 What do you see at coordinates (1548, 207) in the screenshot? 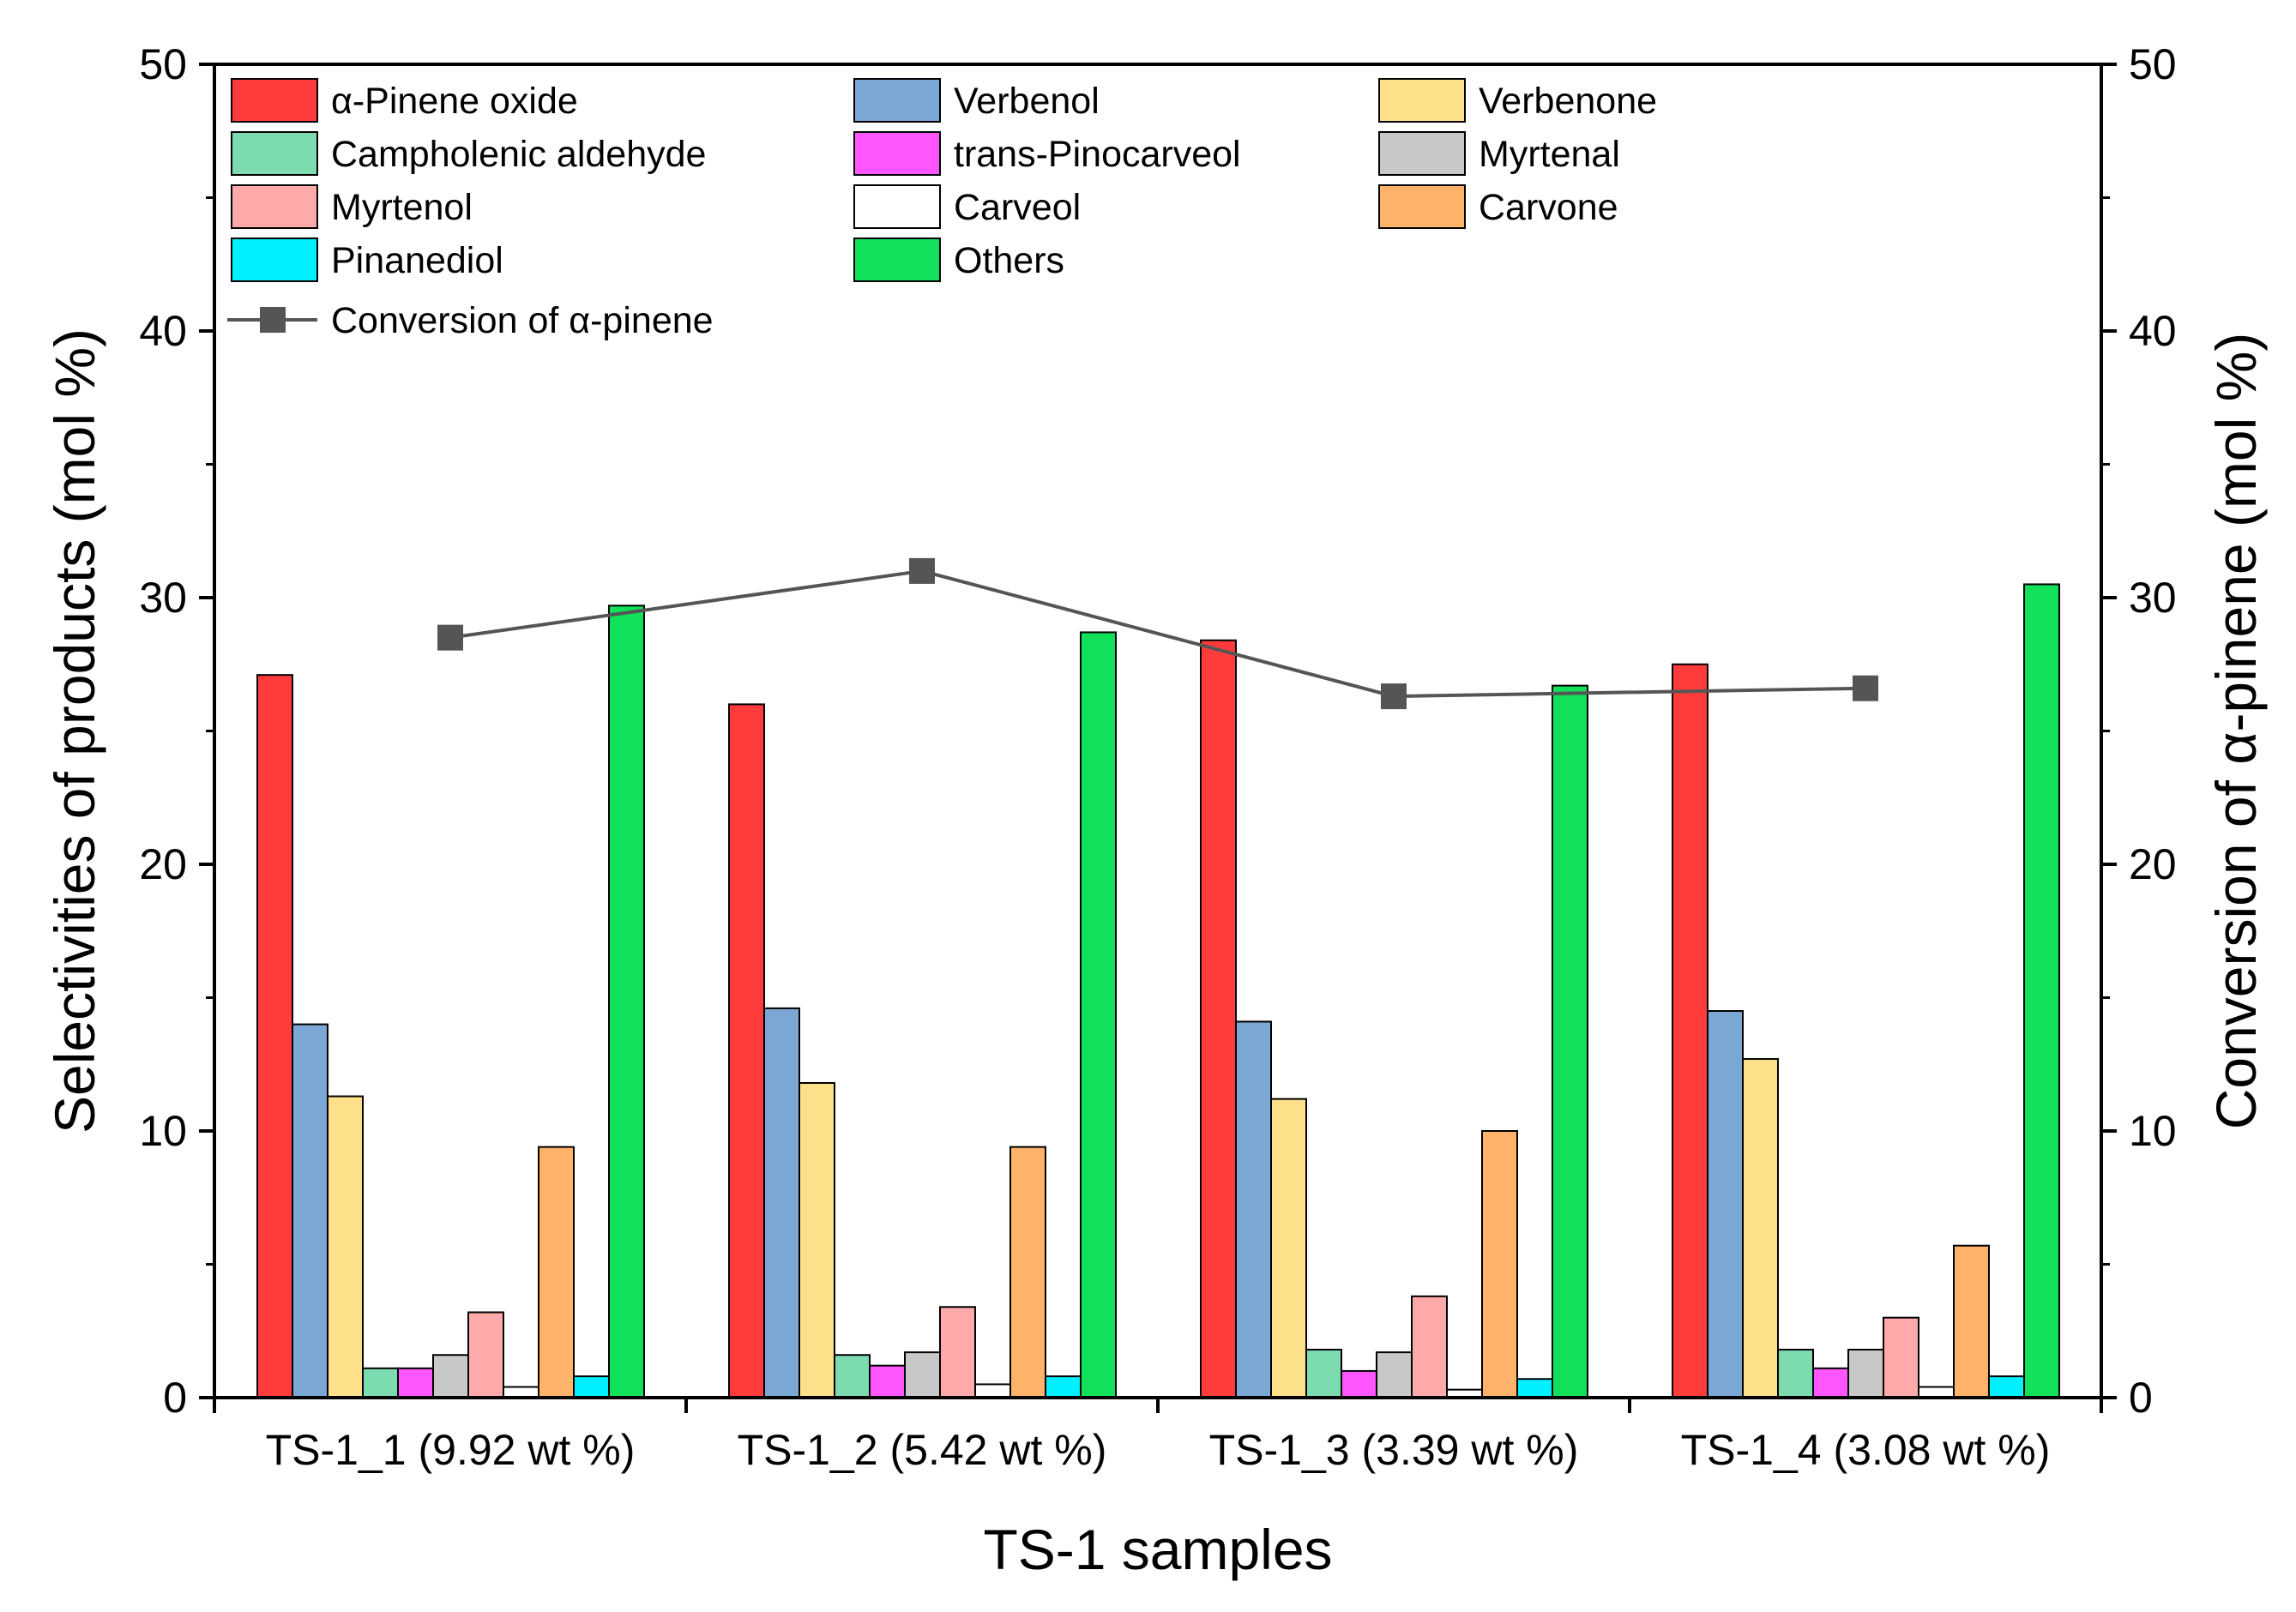
I see `legend-label-carvone: Carvone` at bounding box center [1548, 207].